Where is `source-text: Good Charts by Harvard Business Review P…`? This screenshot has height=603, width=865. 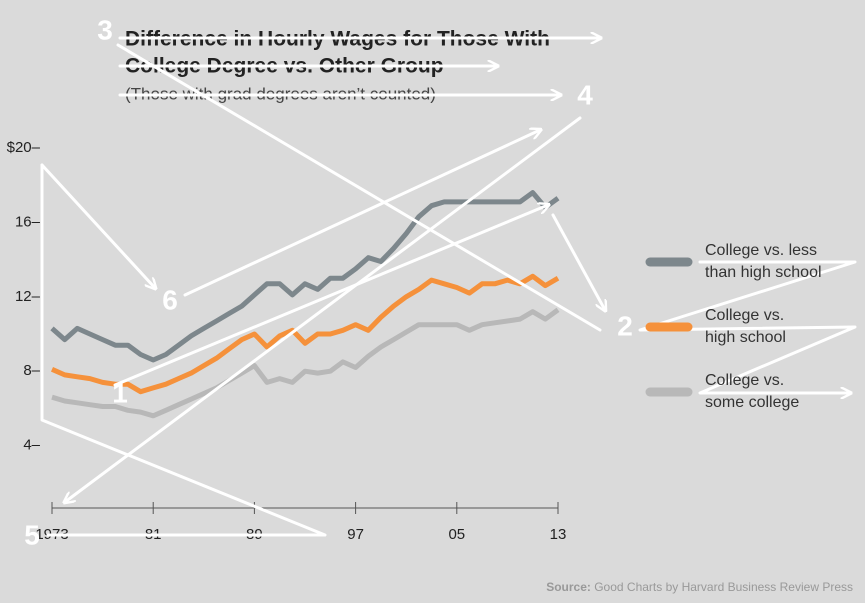 source-text: Good Charts by Harvard Business Review P… is located at coordinates (723, 587).